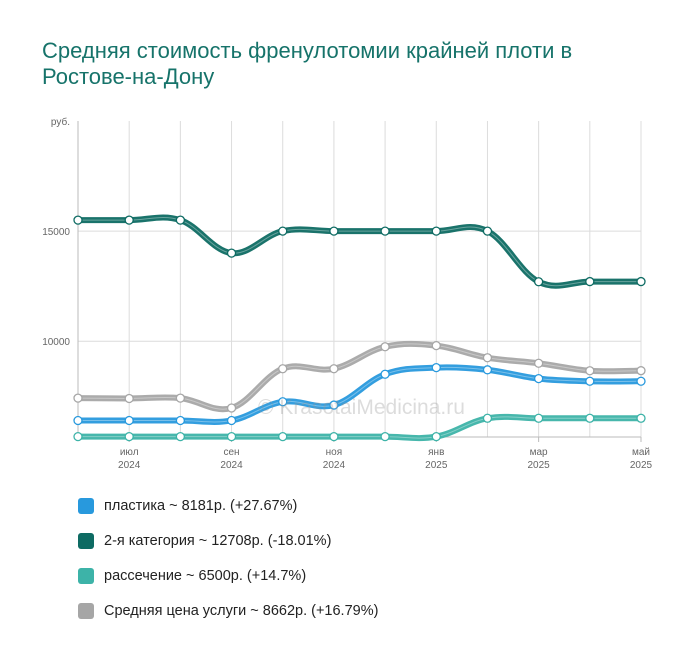 Image resolution: width=700 pixels, height=651 pixels. Describe the element at coordinates (641, 452) in the screenshot. I see `x-tick-label: май` at that location.